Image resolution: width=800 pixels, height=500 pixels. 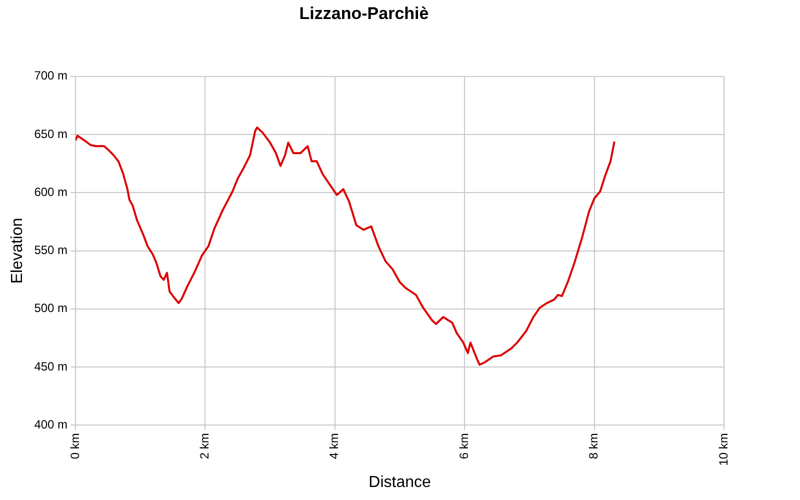 I want to click on x-tick-label: 4 km, so click(x=334, y=446).